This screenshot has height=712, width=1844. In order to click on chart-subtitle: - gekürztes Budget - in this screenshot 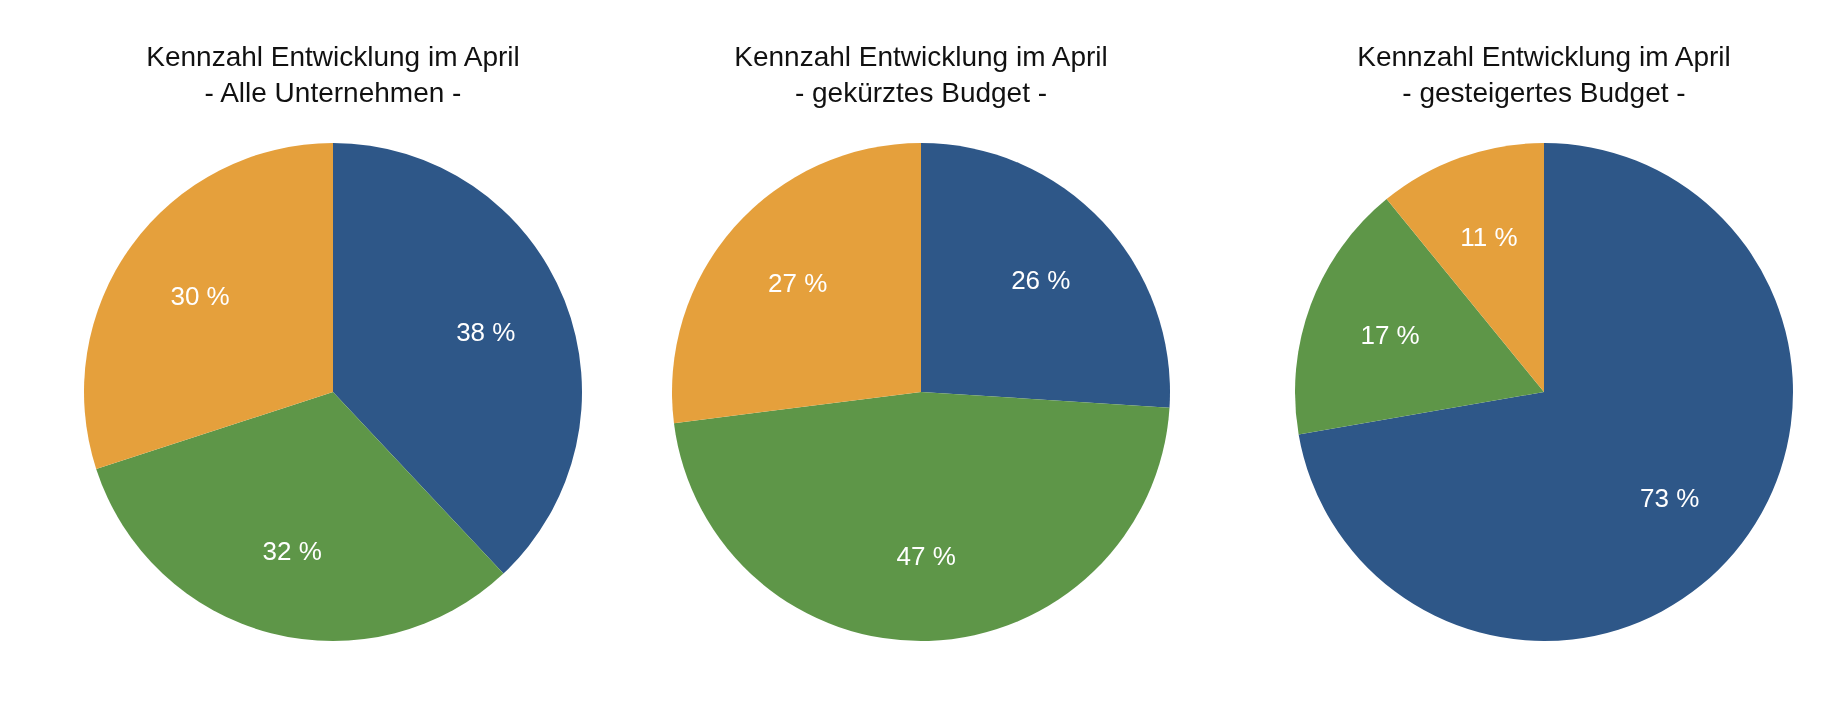, I will do `click(921, 92)`.